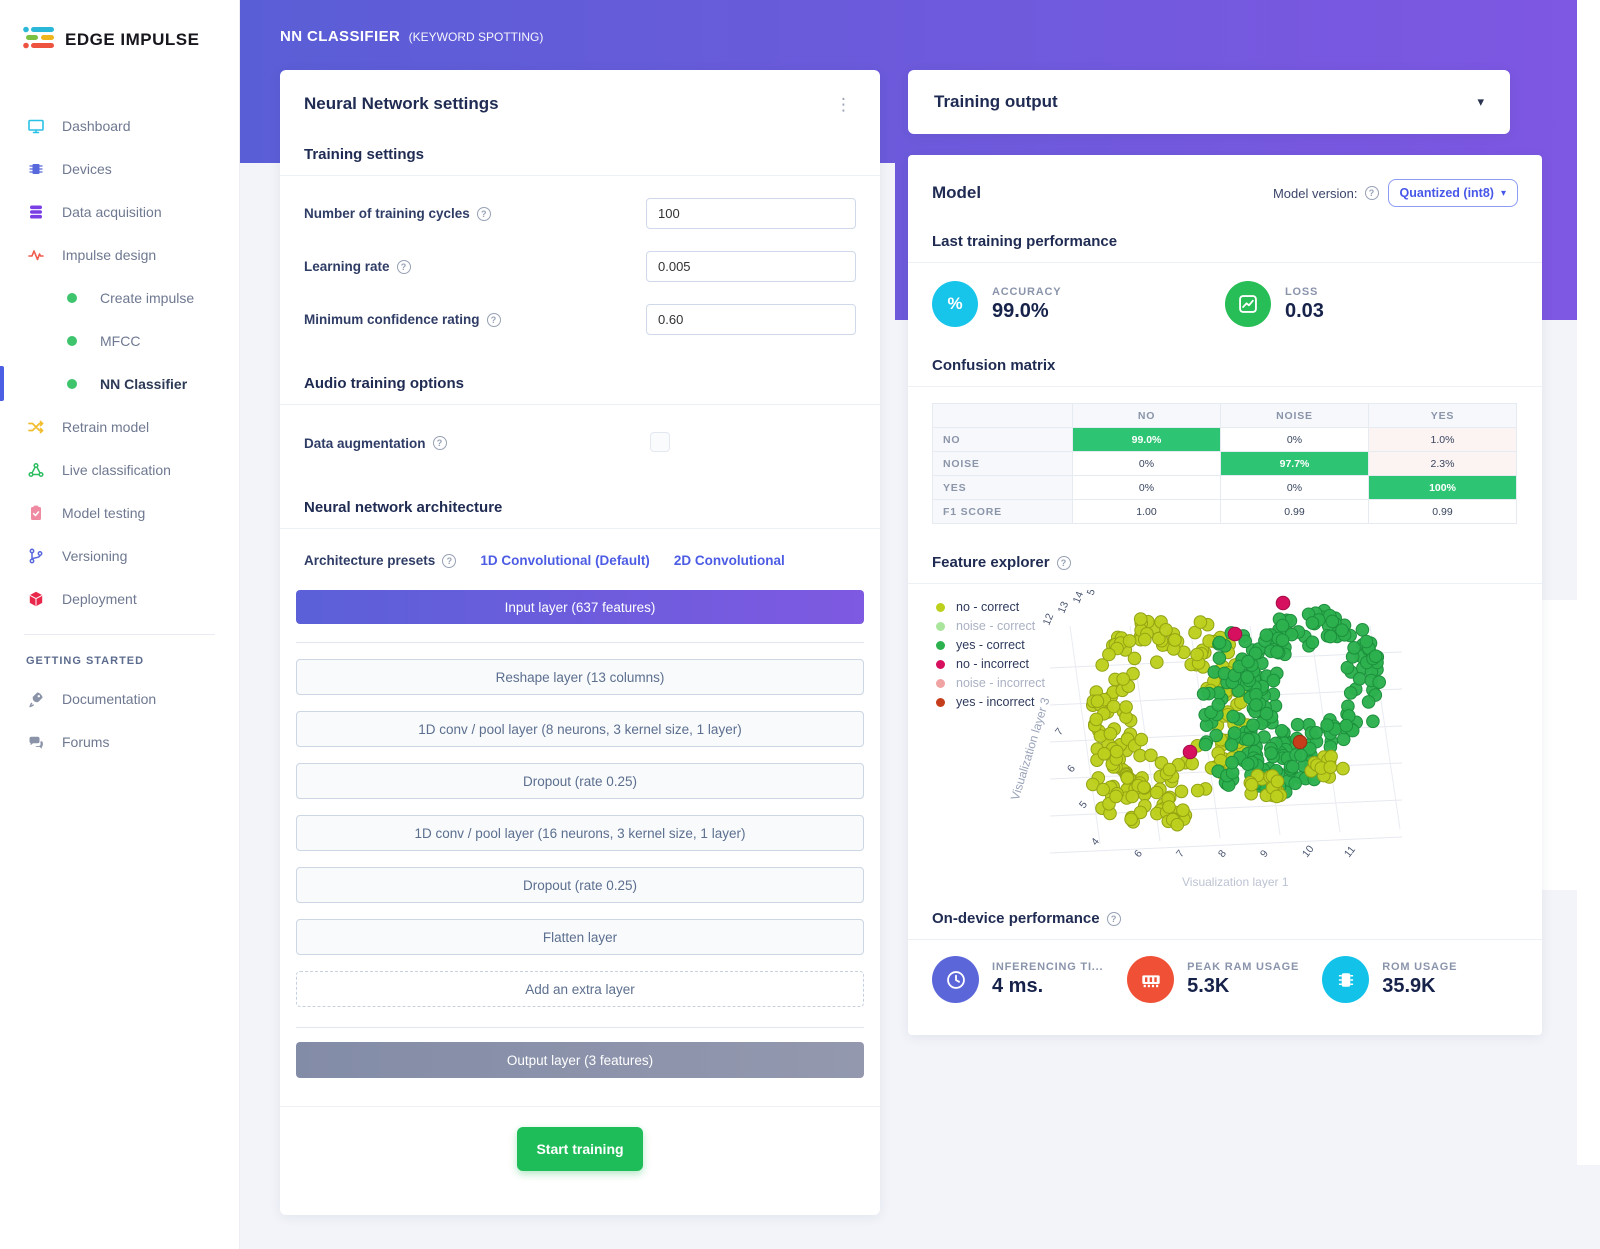 The image size is (1600, 1249). What do you see at coordinates (119, 340) in the screenshot?
I see `sidebar-item-mfcc: MFCC` at bounding box center [119, 340].